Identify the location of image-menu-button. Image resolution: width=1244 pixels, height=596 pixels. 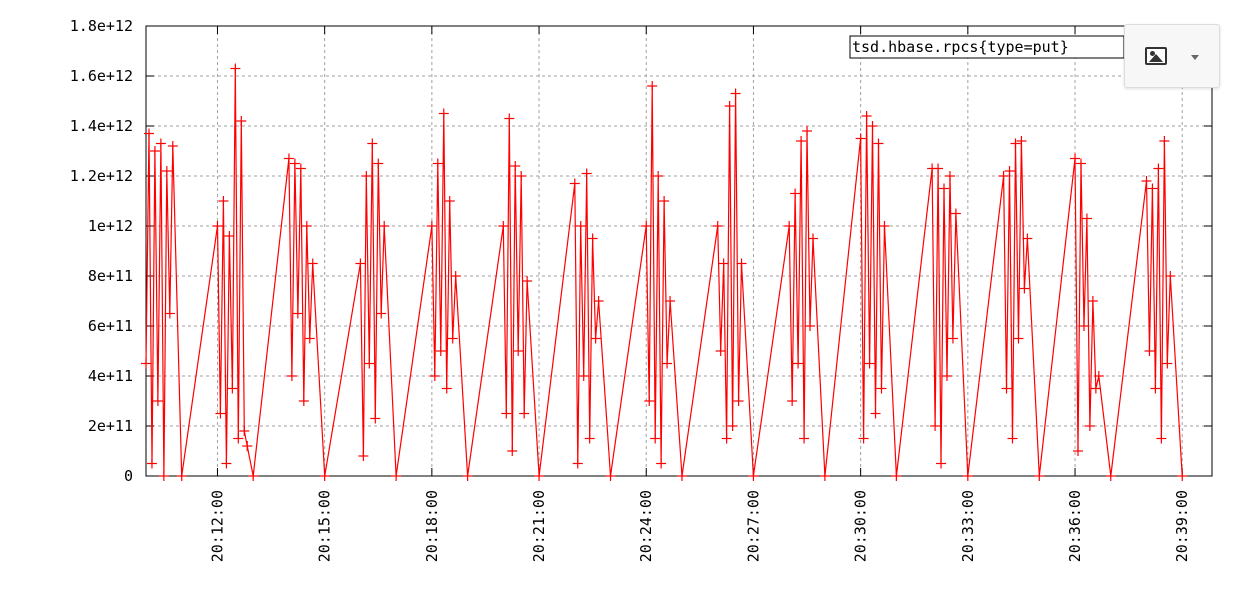
(1172, 56).